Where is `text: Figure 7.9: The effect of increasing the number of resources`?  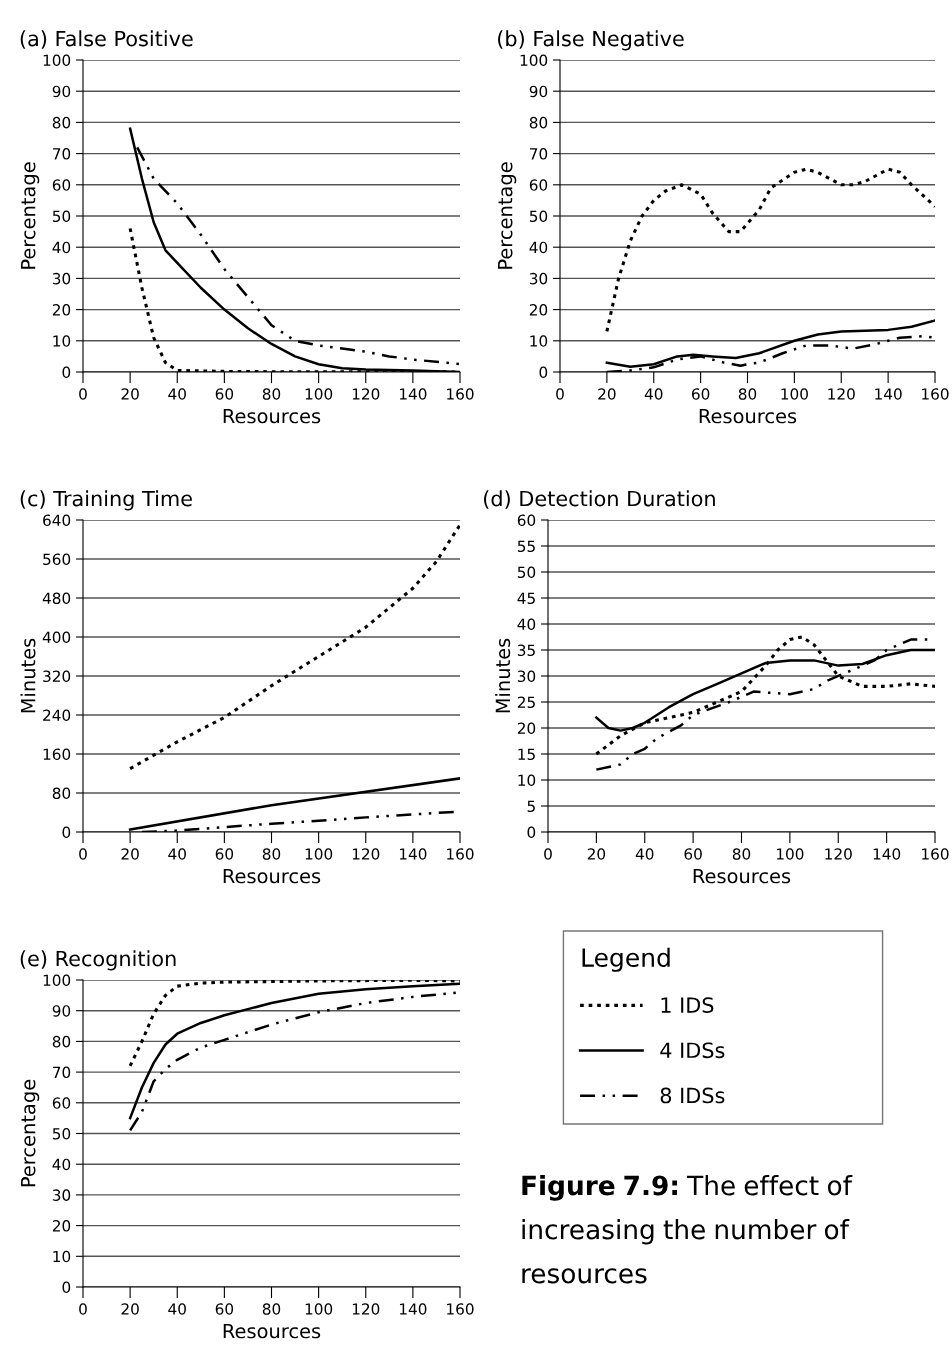 text: Figure 7.9: The effect of increasing the number of resources is located at coordinates (687, 1229).